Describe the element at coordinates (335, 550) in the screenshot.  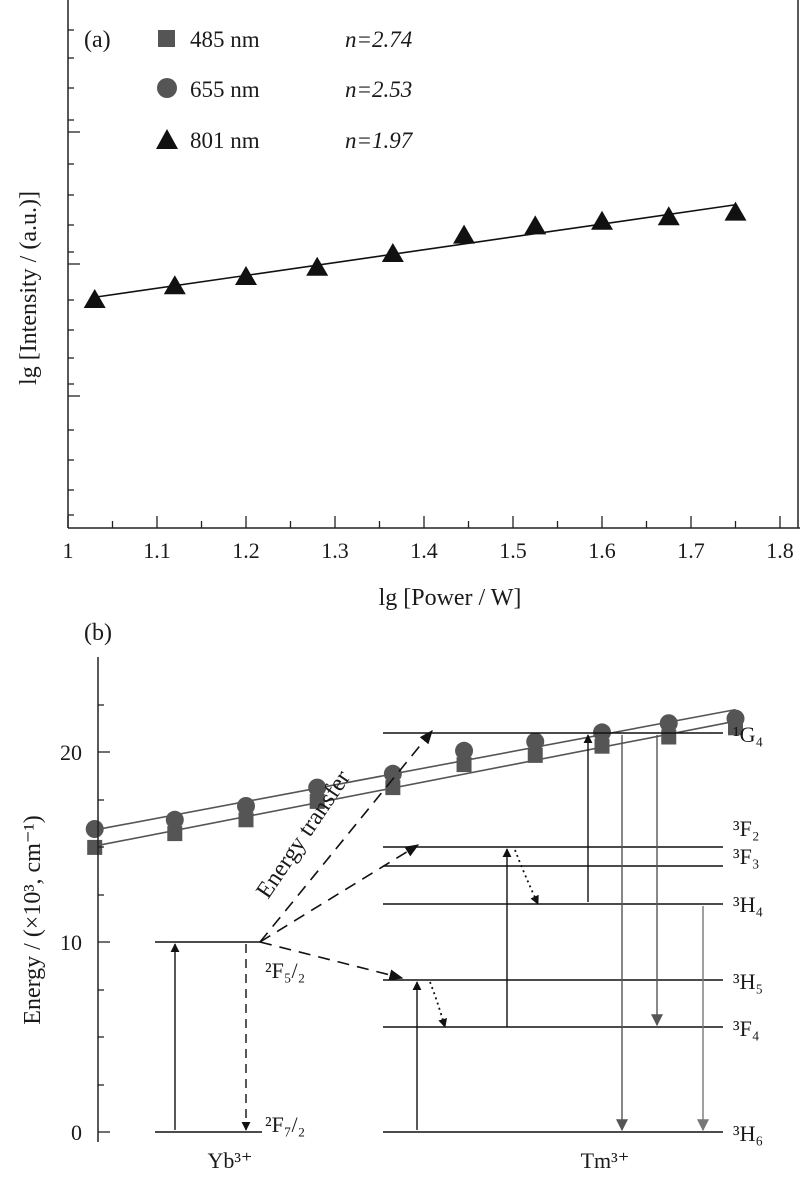
I see `x-tick-label: 1.3` at that location.